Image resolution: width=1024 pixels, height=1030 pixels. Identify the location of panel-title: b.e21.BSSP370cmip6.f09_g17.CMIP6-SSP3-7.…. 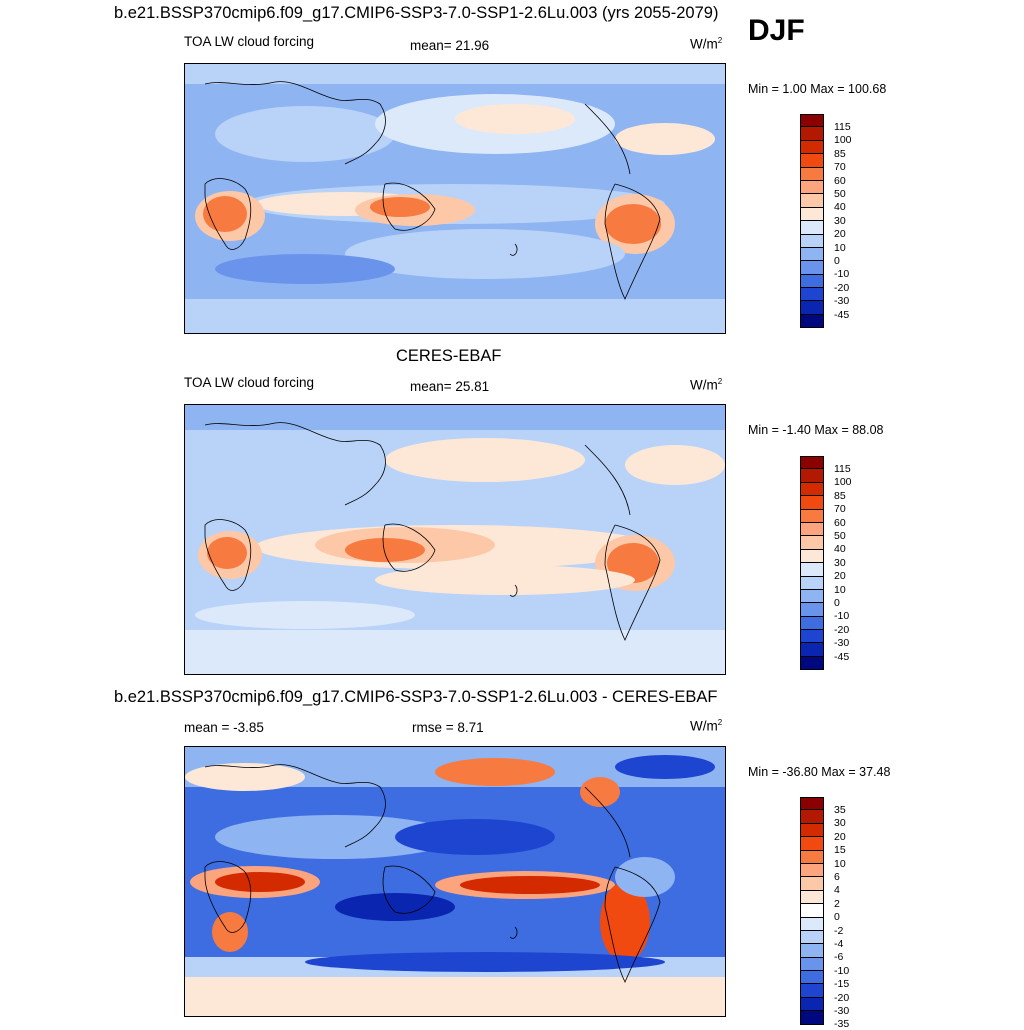
(416, 697).